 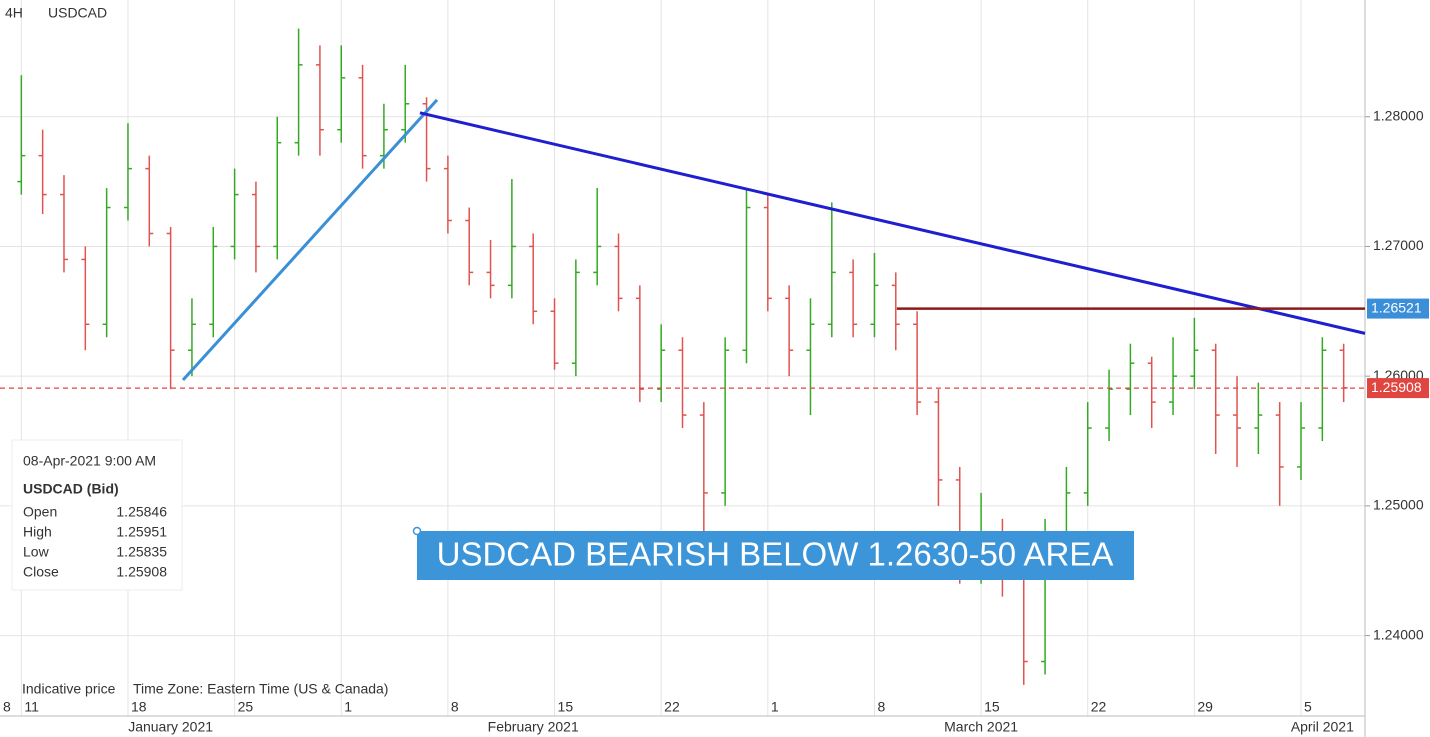 I want to click on x-tick-label: 25, so click(x=246, y=707).